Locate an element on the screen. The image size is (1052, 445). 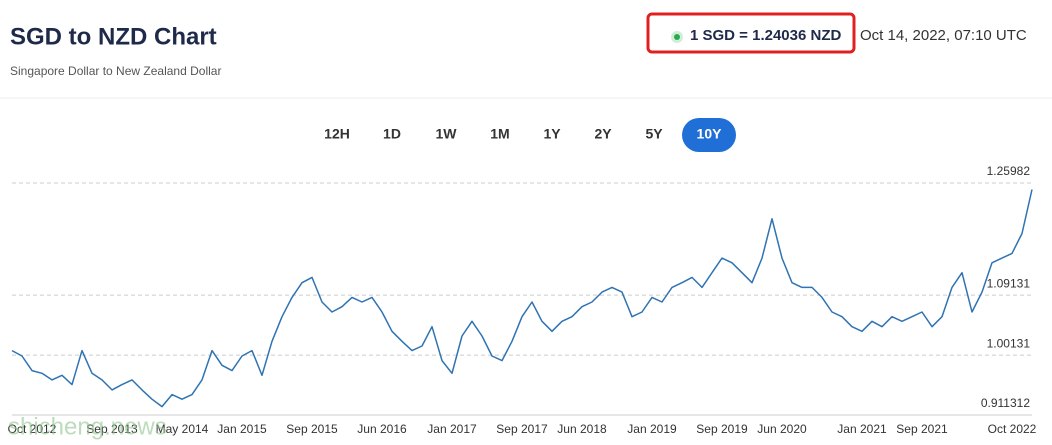
y-tick-label: 1.00131 is located at coordinates (1009, 343).